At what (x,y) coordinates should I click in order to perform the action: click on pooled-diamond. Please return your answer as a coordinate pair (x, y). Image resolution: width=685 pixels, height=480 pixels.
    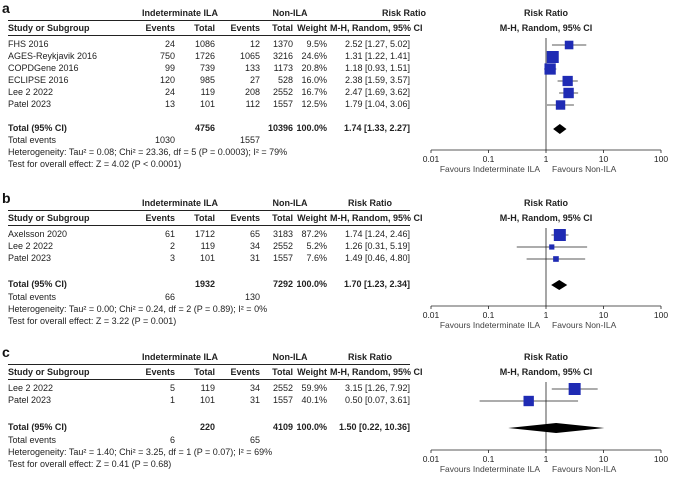
    Looking at the image, I should click on (560, 129).